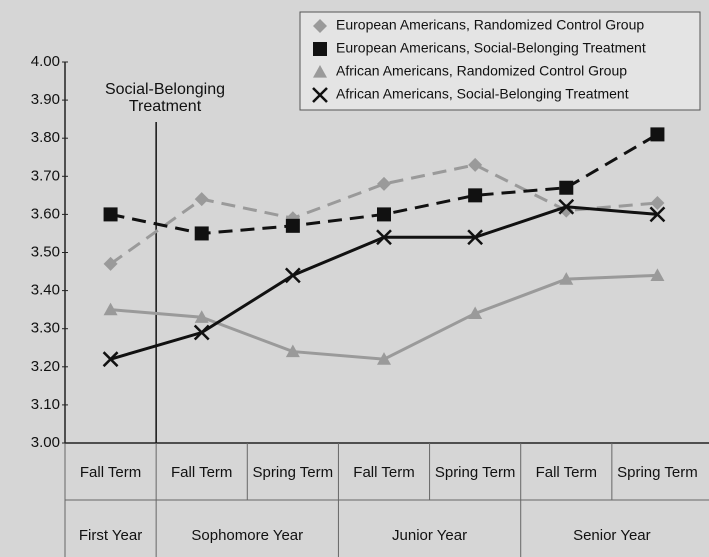 This screenshot has width=709, height=557. Describe the element at coordinates (45, 175) in the screenshot. I see `y-tick-label: 3.70` at that location.